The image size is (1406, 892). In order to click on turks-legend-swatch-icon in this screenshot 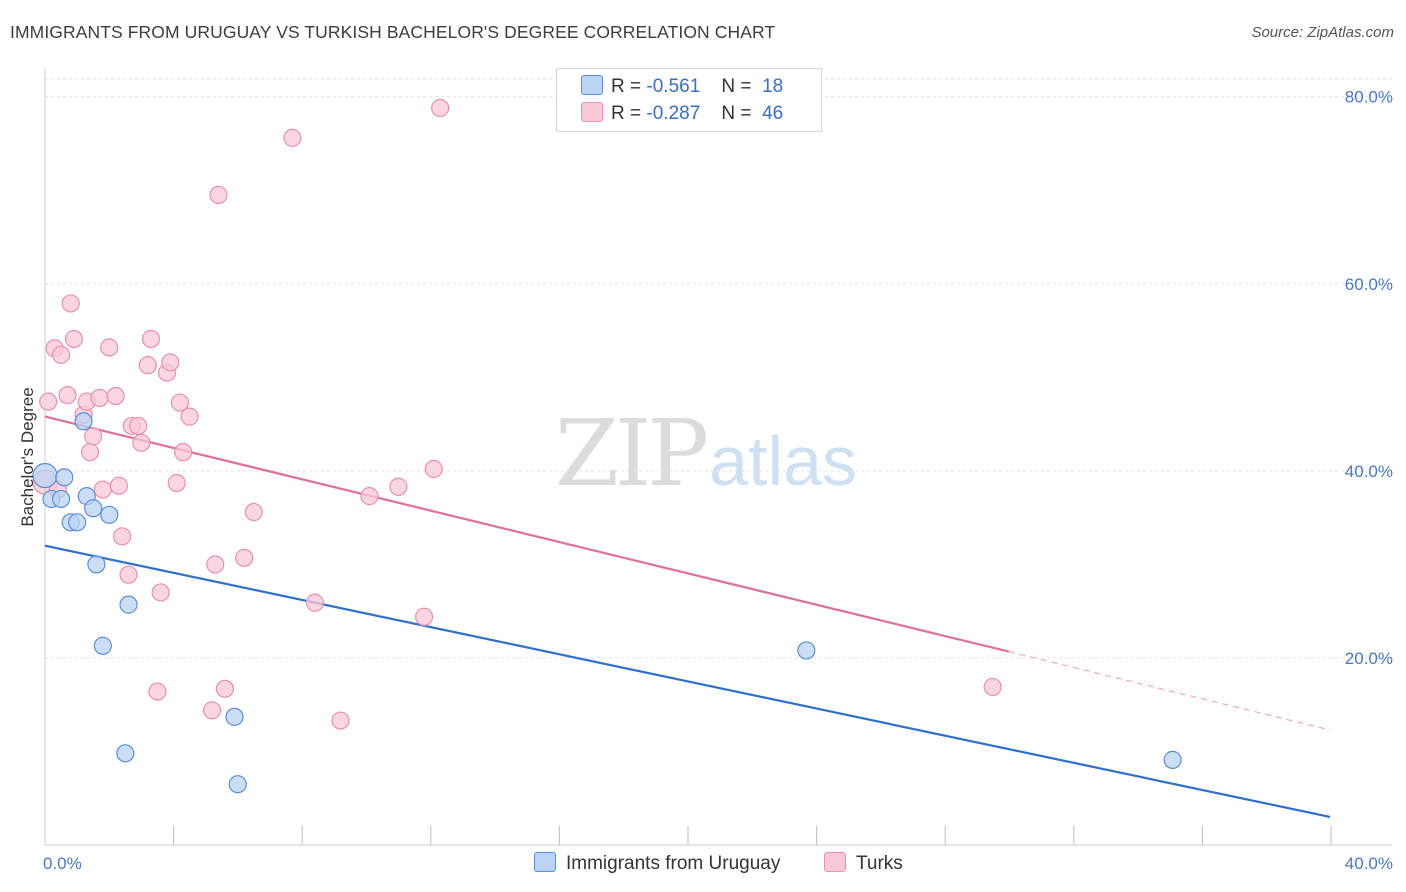, I will do `click(835, 862)`.